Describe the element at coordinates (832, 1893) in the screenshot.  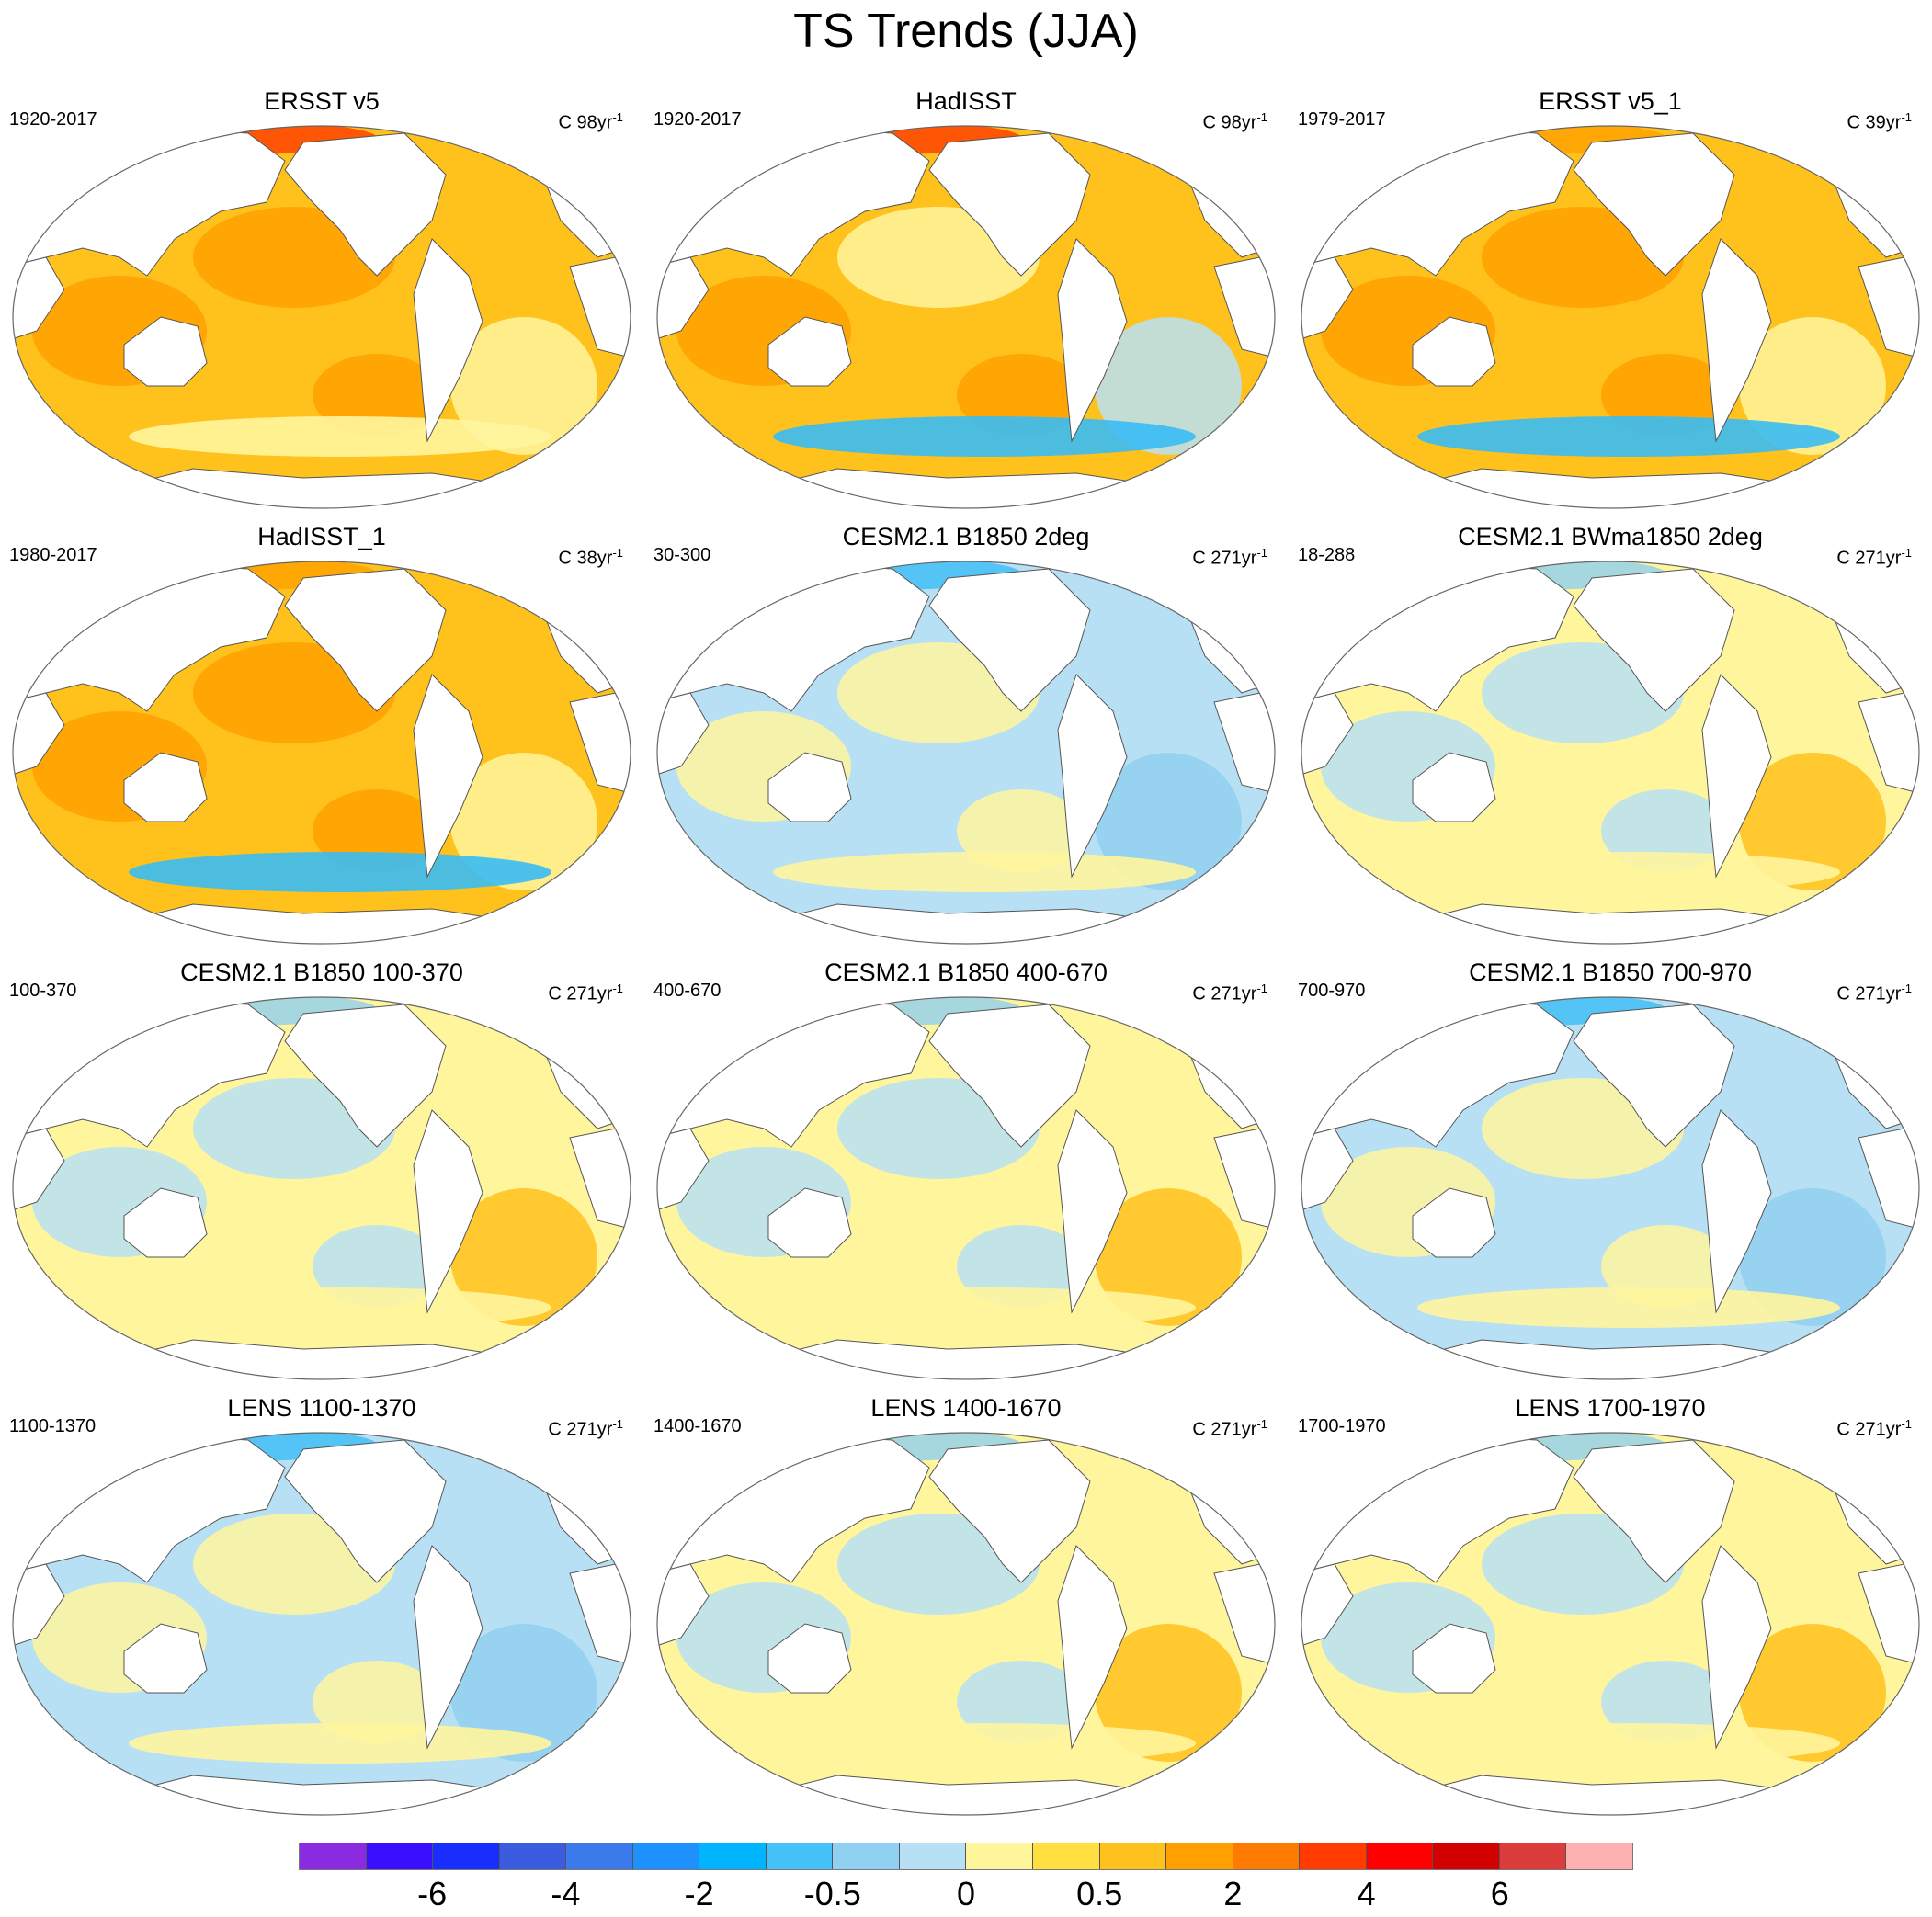
I see `colorbar-tick-label: -0.5` at that location.